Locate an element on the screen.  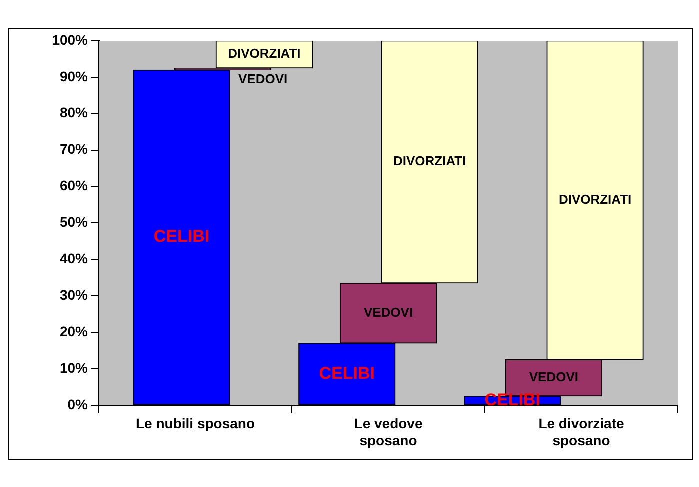
y-tick-label: 60% is located at coordinates (74, 186).